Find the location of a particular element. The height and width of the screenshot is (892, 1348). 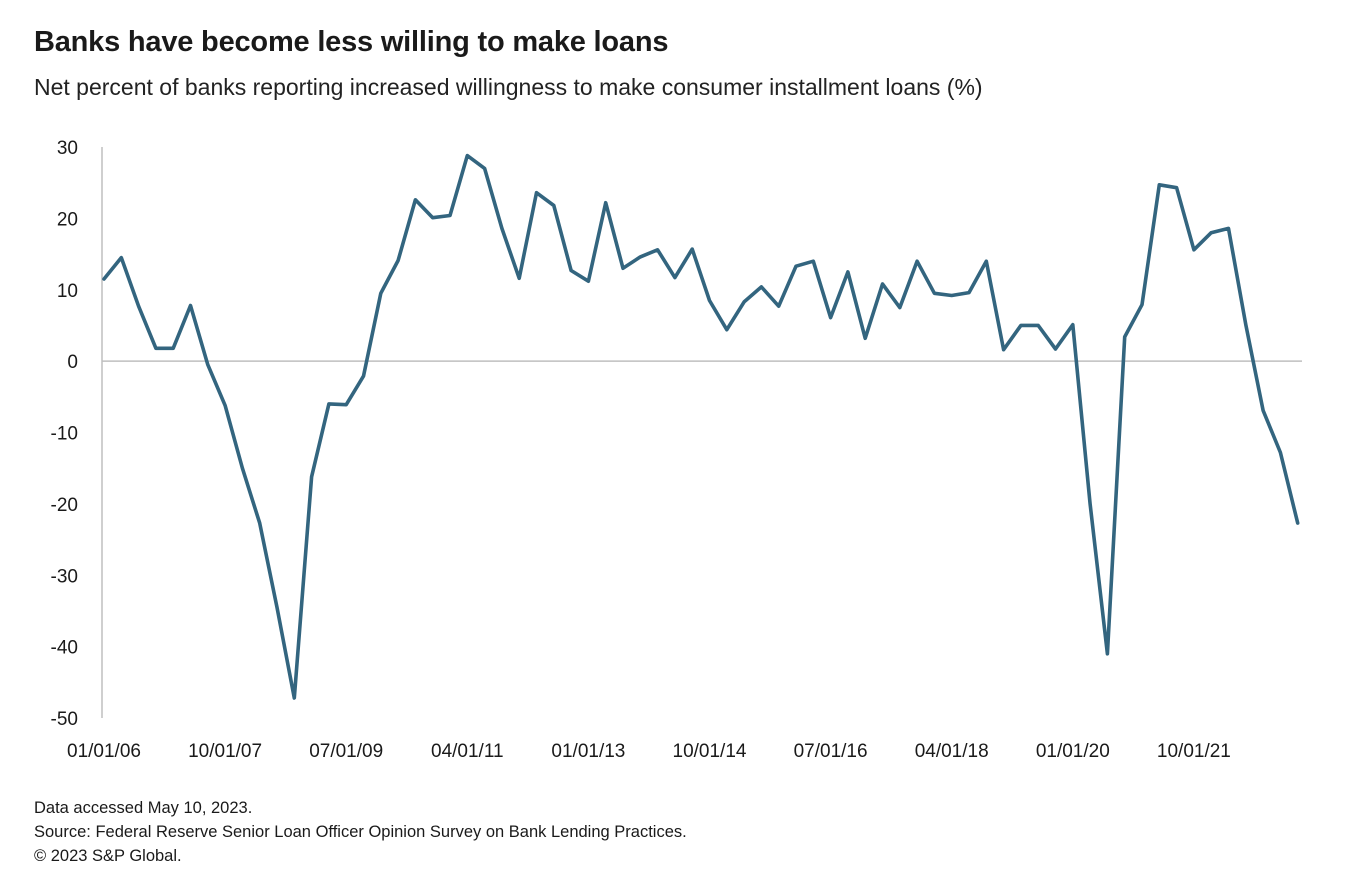

y-axis-labels: 30 20 10 0 -10 -20 -30 -40 -50 is located at coordinates (64, 434).